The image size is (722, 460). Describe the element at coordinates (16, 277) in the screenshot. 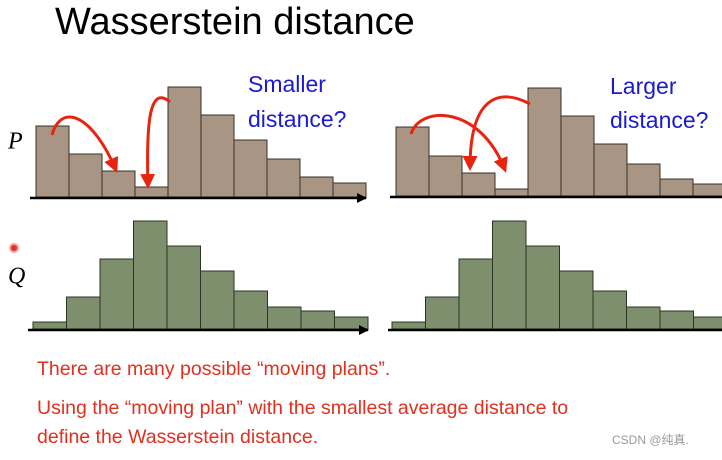

I see `q-label: Q` at that location.